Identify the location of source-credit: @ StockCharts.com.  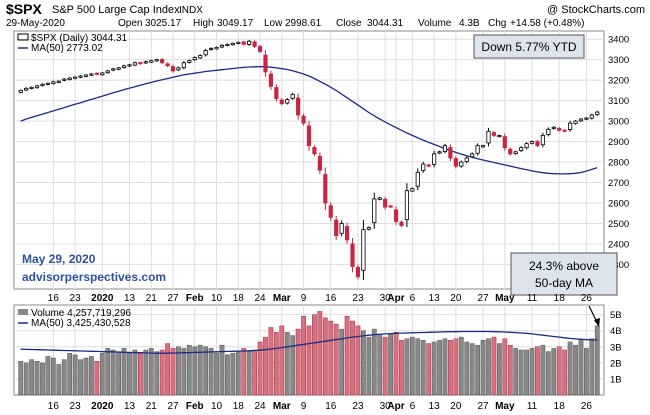
(596, 10).